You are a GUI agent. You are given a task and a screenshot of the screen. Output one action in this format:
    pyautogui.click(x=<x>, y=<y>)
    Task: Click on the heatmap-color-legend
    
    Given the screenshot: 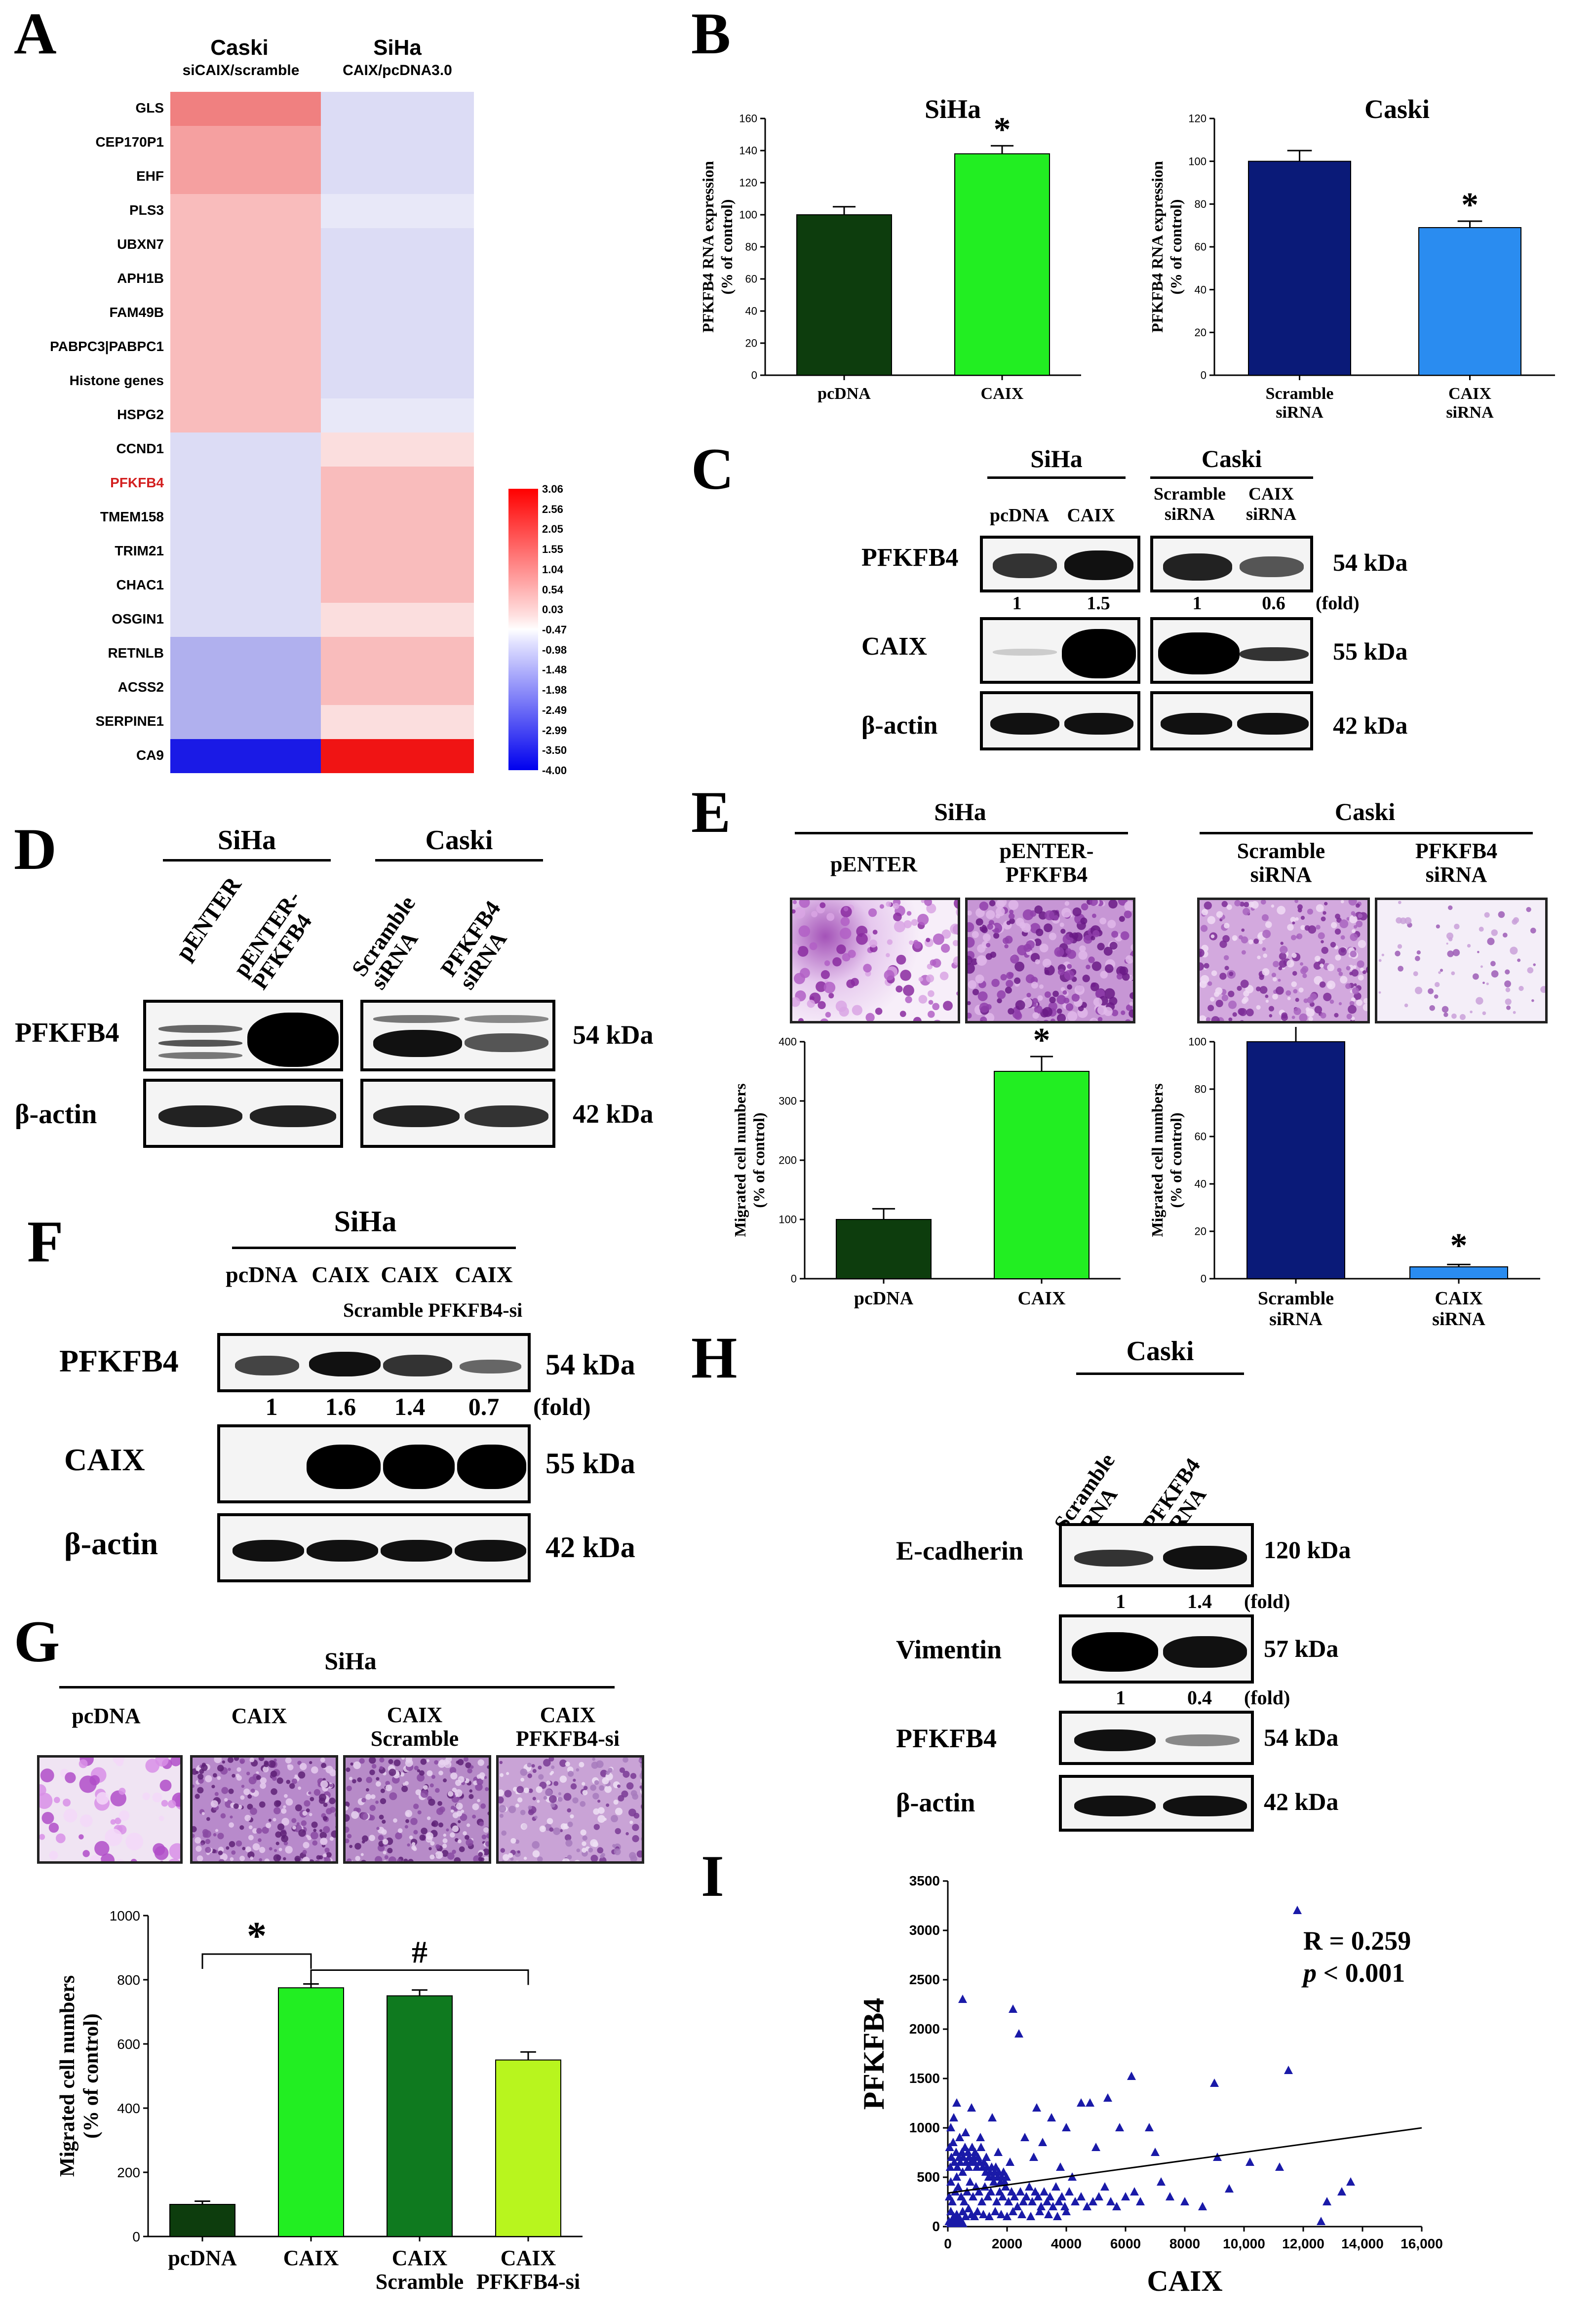 What is the action you would take?
    pyautogui.click(x=523, y=629)
    